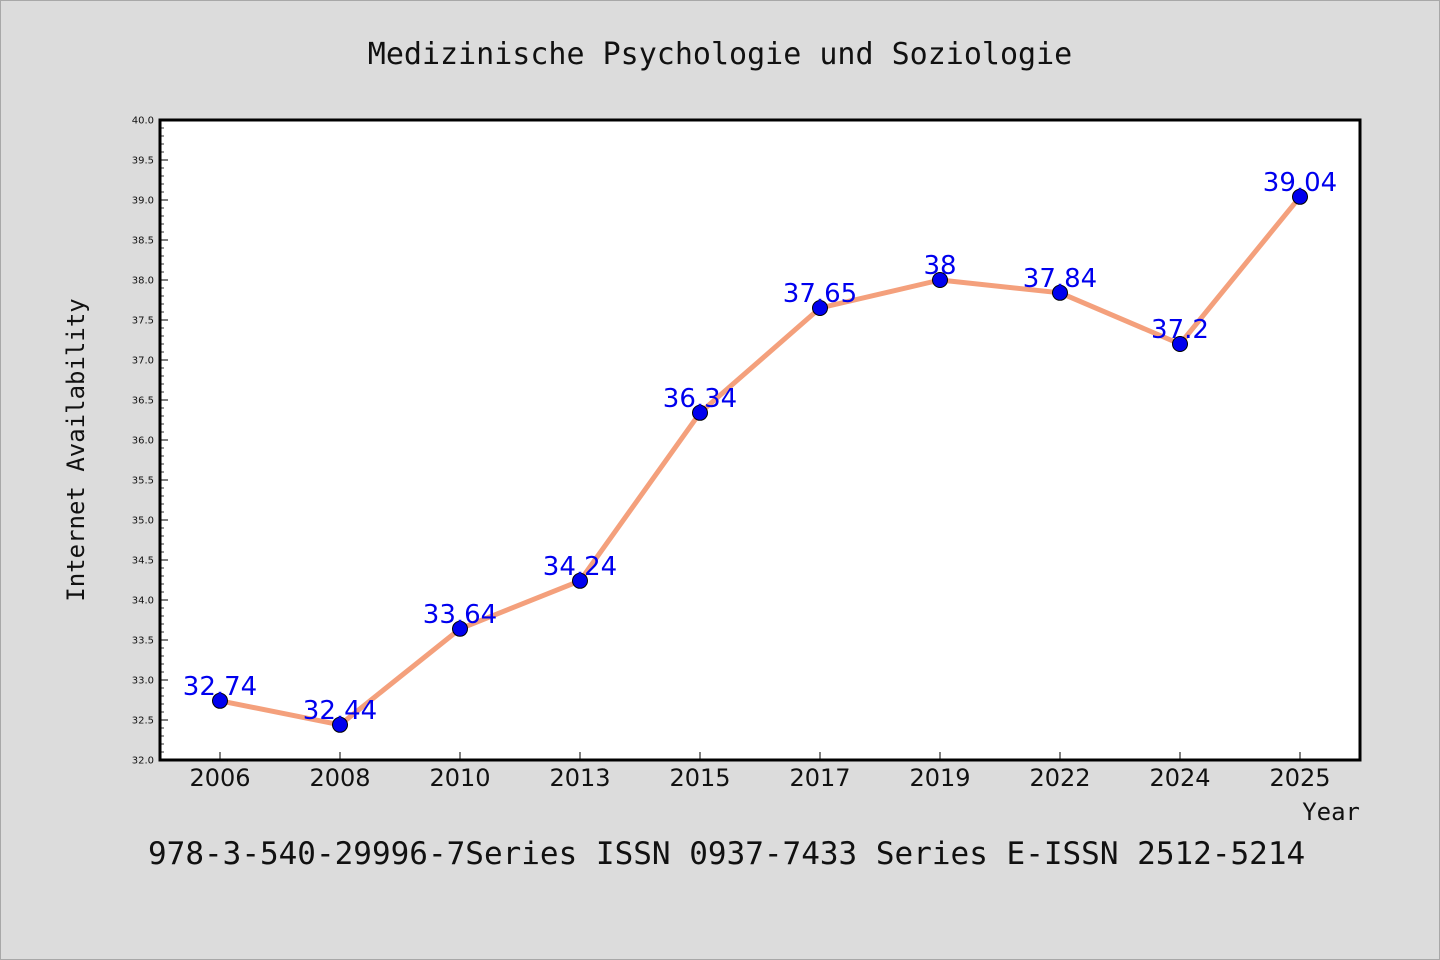  I want to click on y-tick-label: 38.5, so click(143, 241).